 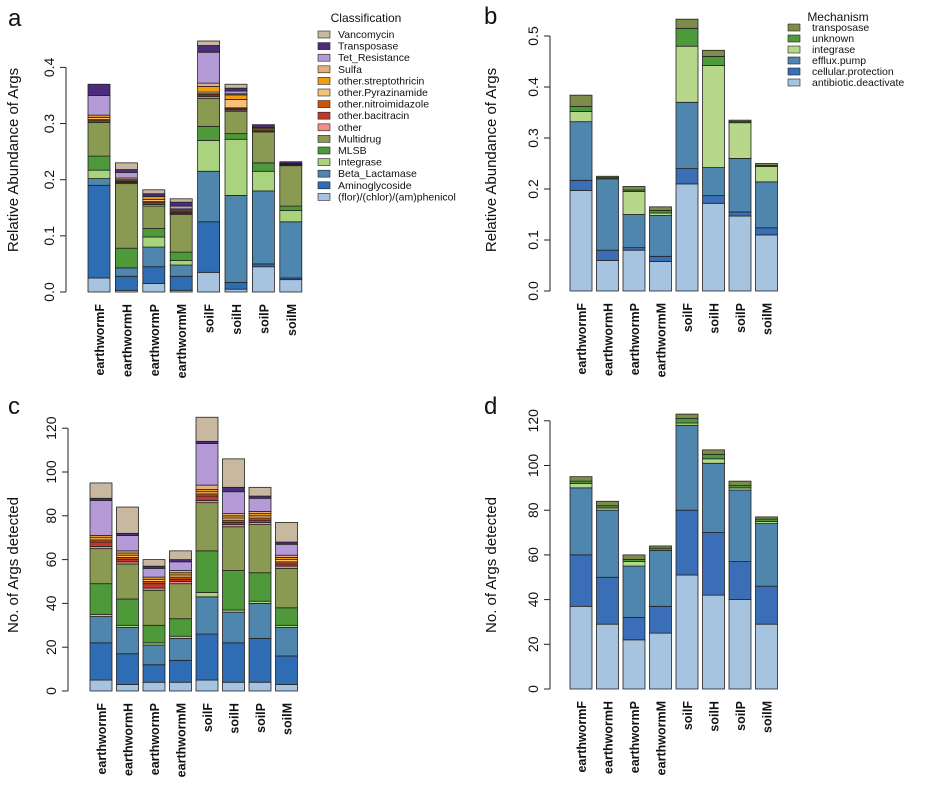 What do you see at coordinates (260, 621) in the screenshot?
I see `bar-segment-c-soilP-beta-lactamase` at bounding box center [260, 621].